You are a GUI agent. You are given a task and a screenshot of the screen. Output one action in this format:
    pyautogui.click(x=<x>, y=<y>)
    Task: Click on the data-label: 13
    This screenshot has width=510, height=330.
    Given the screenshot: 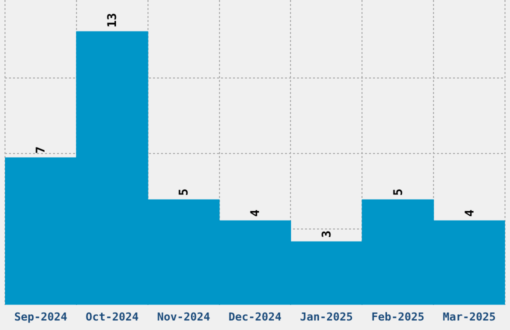 What is the action you would take?
    pyautogui.click(x=112, y=20)
    